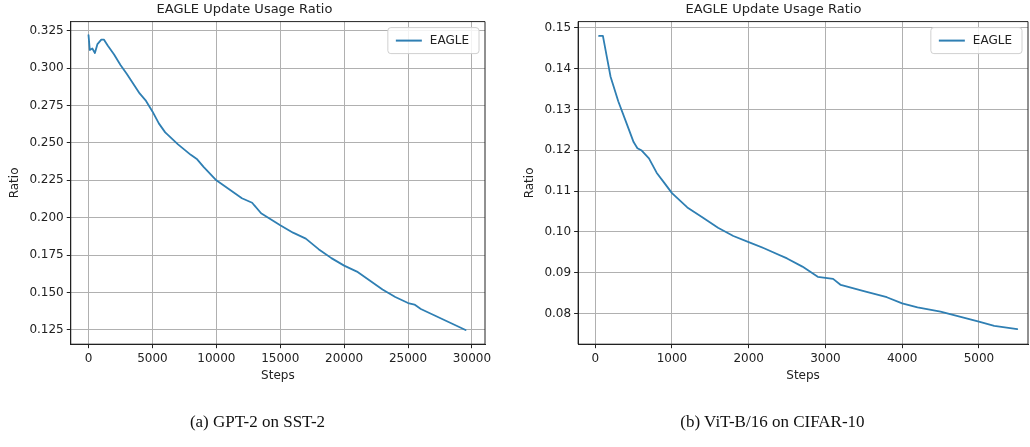 This screenshot has width=1030, height=447. What do you see at coordinates (902, 357) in the screenshot?
I see `x-tick-label: 4000` at bounding box center [902, 357].